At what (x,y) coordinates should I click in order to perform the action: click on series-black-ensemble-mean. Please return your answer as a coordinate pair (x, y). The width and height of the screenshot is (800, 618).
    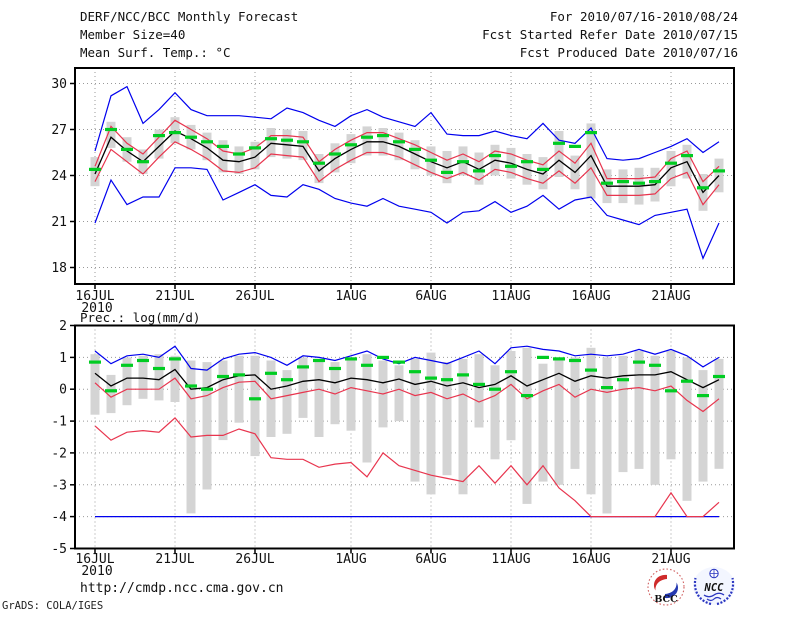
    Looking at the image, I should click on (407, 162).